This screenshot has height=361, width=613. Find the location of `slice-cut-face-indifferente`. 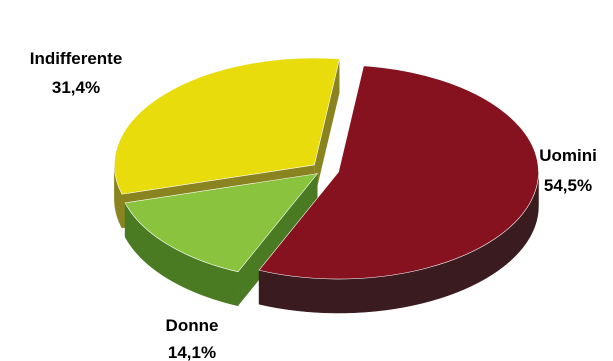

slice-cut-face-indifferente is located at coordinates (327, 128).